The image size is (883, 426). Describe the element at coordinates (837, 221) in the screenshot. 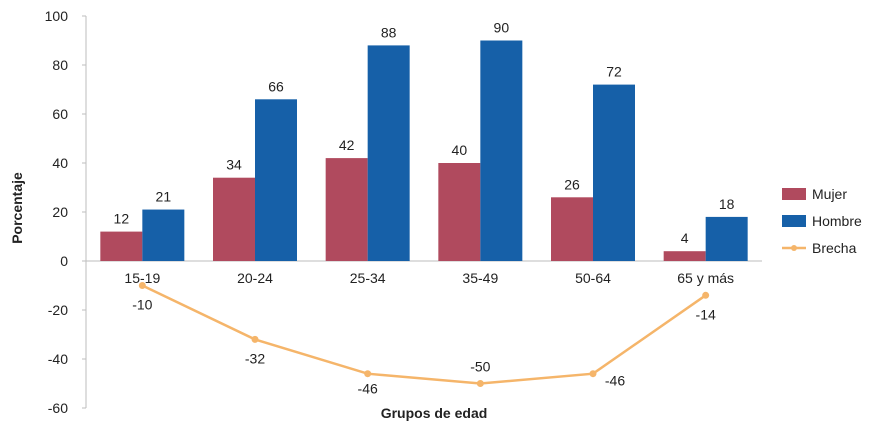

I see `legend-label: Hombre` at that location.